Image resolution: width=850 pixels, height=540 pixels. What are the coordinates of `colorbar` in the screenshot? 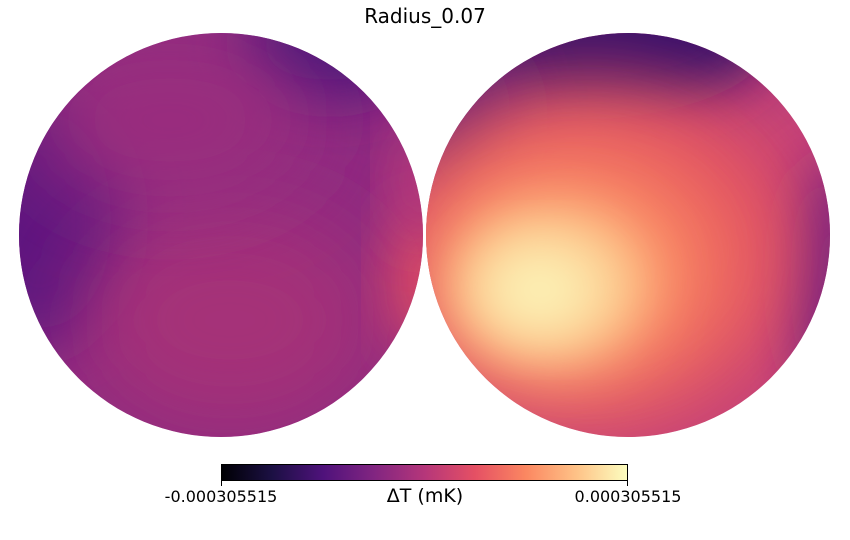 It's located at (424, 472).